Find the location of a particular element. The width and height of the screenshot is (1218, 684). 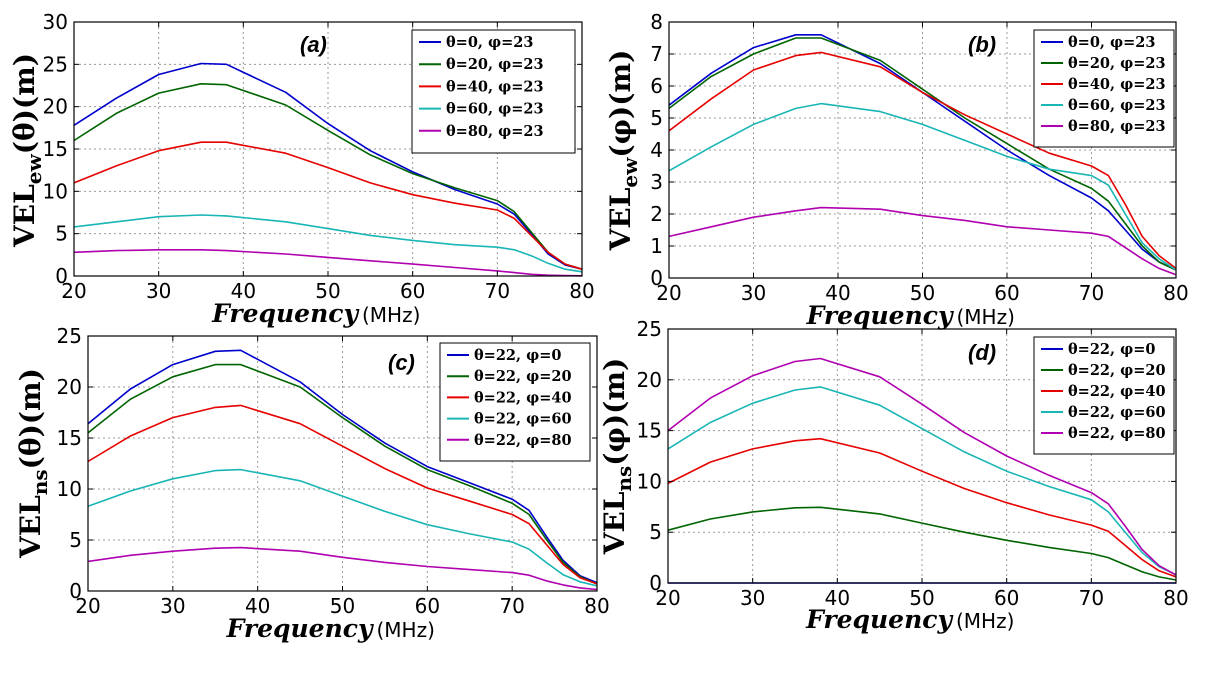

legend-label-4: θ=22, φ=60 is located at coordinates (523, 419).